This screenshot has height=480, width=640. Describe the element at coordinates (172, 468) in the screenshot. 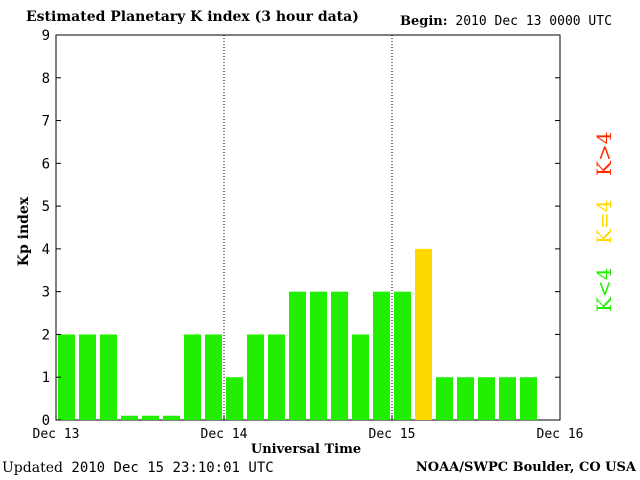

I see `updated-value: 2010 Dec 15 23:10:01 UTC` at that location.